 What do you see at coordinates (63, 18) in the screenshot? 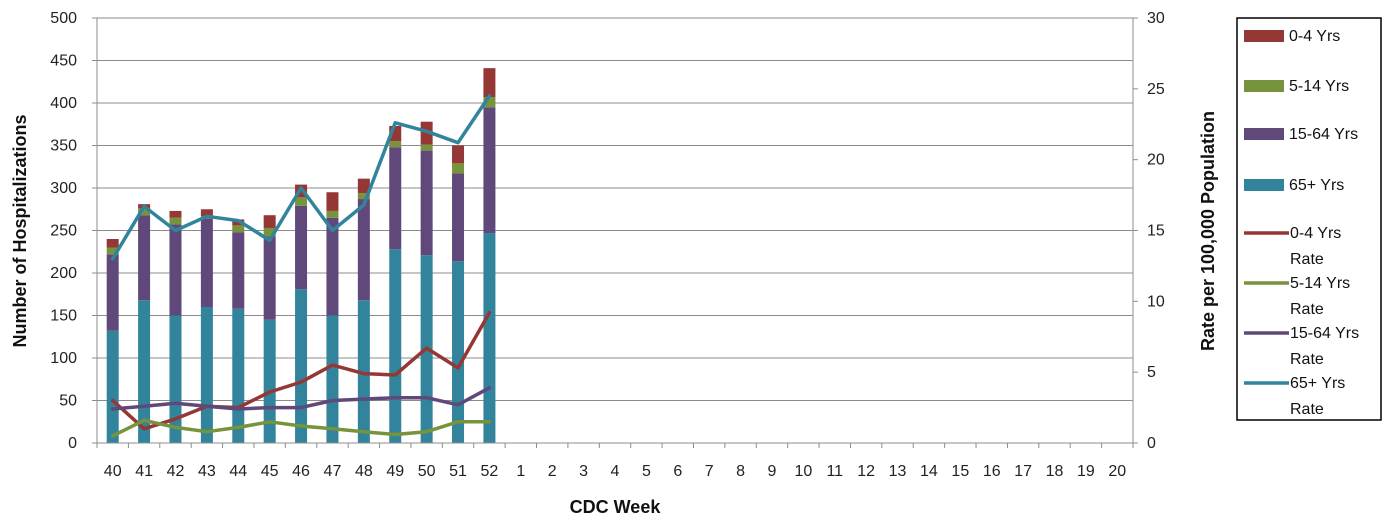
I see `y-tick-label: 500` at bounding box center [63, 18].